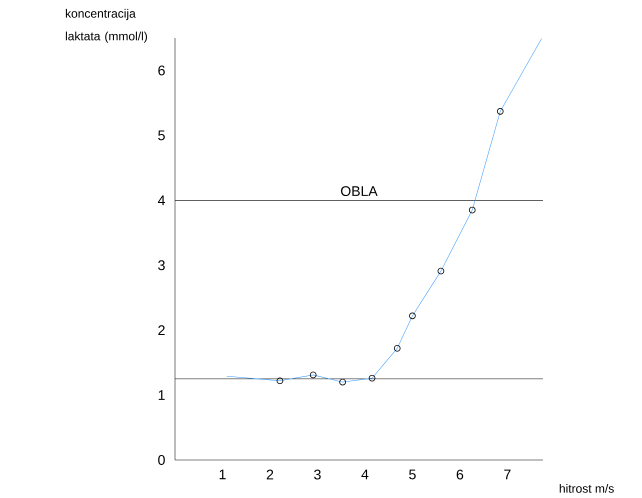 The height and width of the screenshot is (498, 642). What do you see at coordinates (223, 475) in the screenshot?
I see `x-tick-label: 1` at bounding box center [223, 475].